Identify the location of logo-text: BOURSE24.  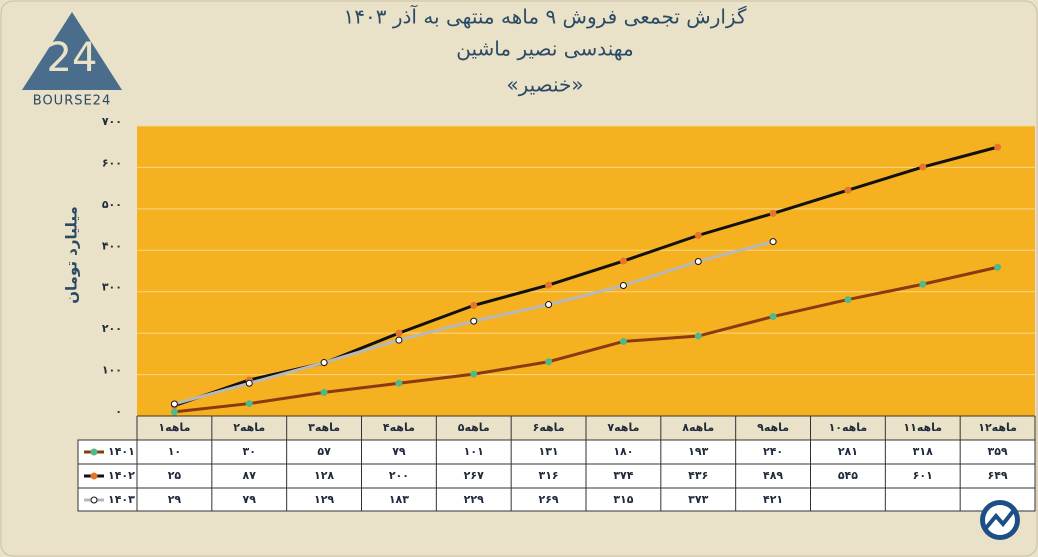
(72, 101).